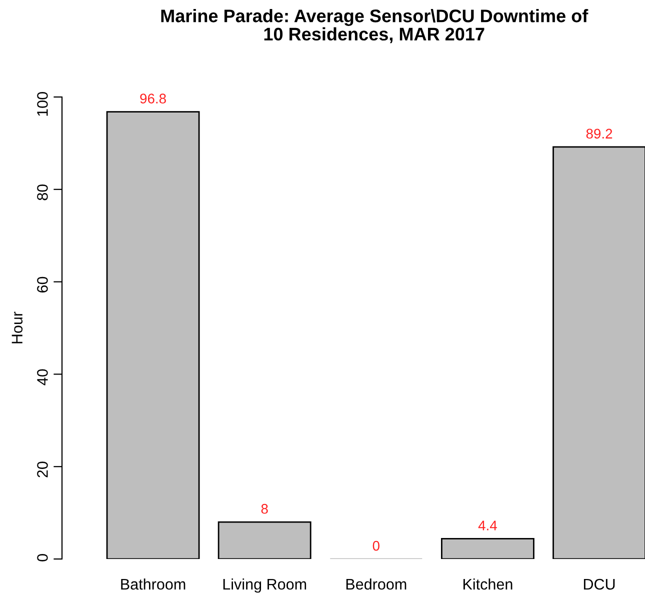 The width and height of the screenshot is (645, 603). What do you see at coordinates (153, 99) in the screenshot?
I see `data-label: 96.8` at bounding box center [153, 99].